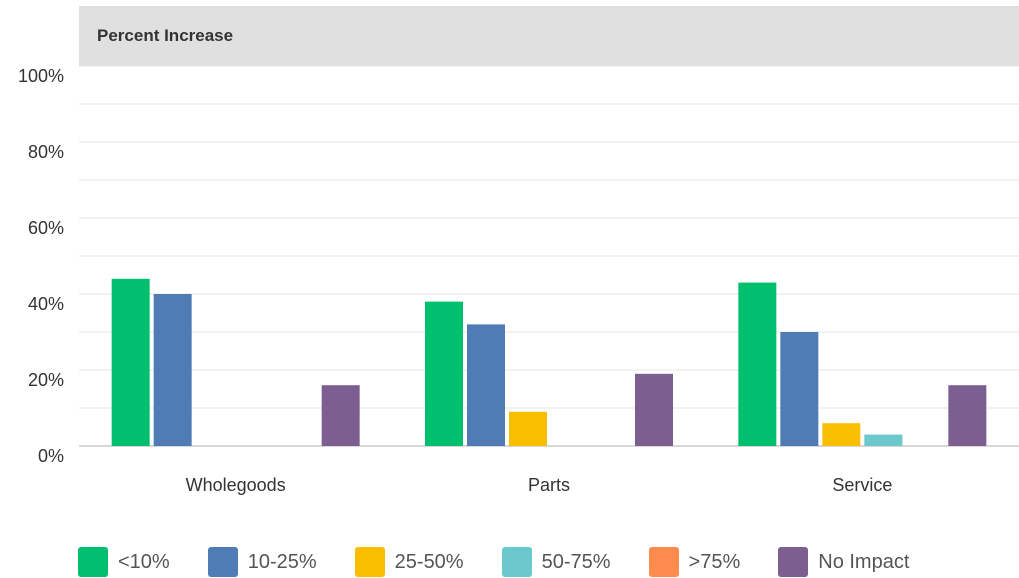  I want to click on legend-label: 25-50%, so click(429, 561).